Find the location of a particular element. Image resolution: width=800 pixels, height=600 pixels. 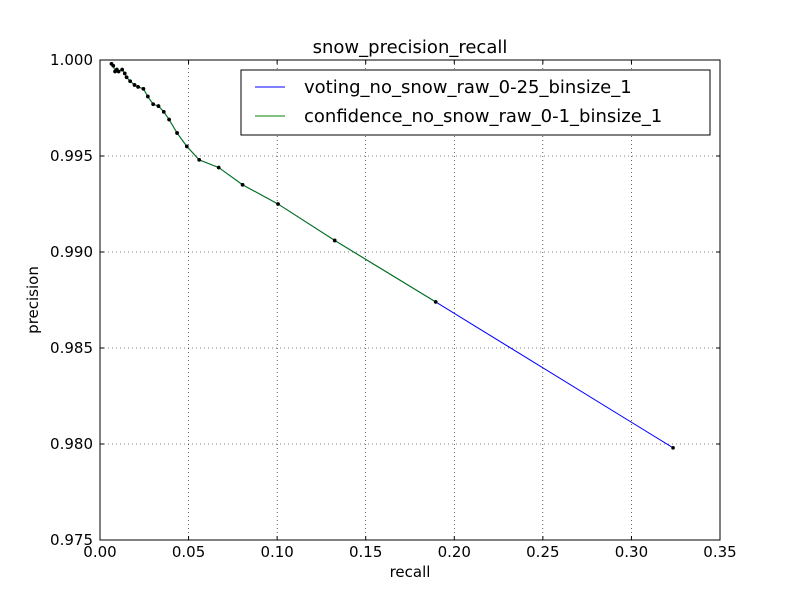

x-tick-label: 0.00 is located at coordinates (99, 552).